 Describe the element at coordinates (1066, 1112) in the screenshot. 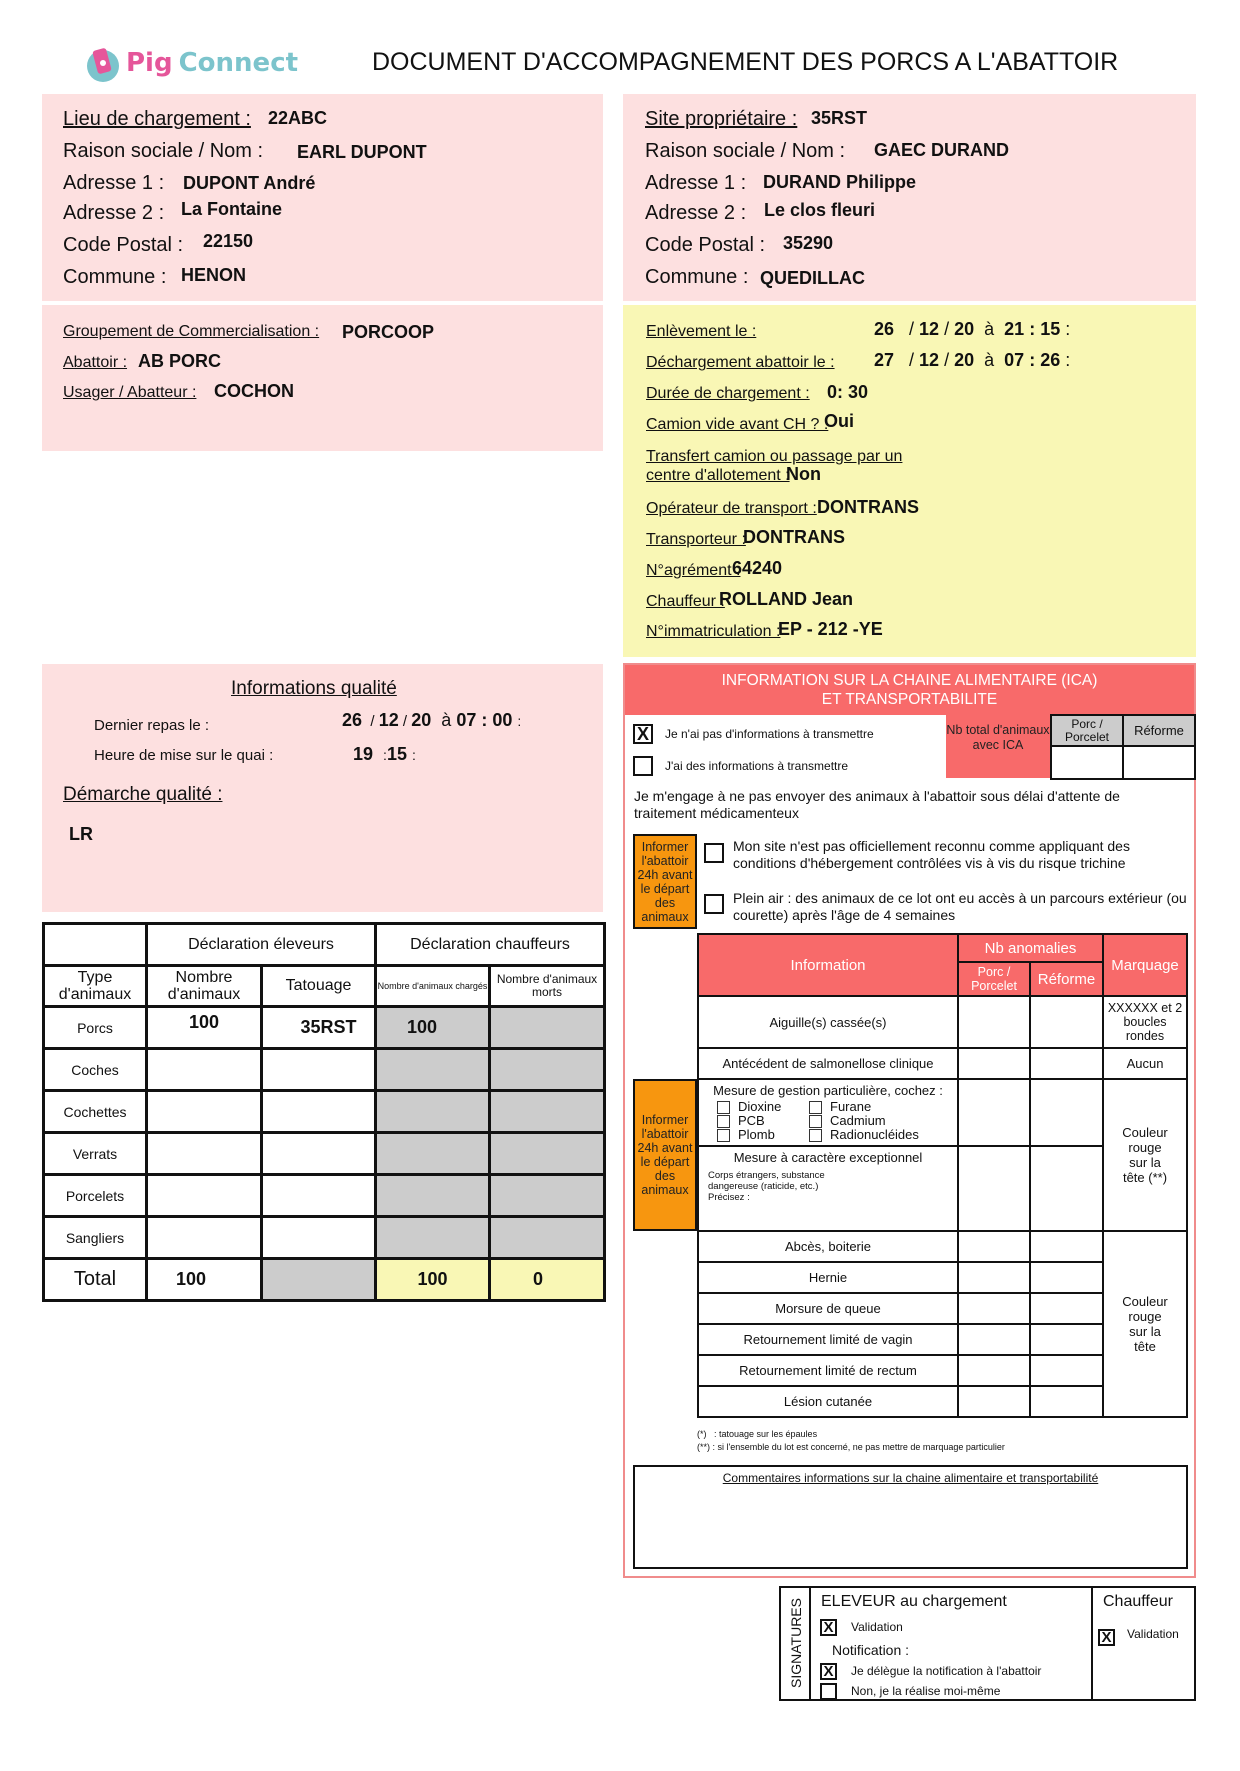

I see `mesure-gestion-reforme` at that location.